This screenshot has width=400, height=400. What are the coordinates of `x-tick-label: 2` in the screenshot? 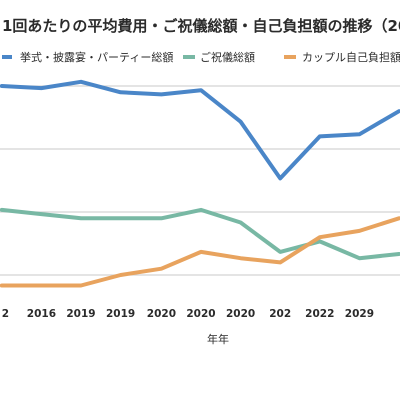 It's located at (5, 314).